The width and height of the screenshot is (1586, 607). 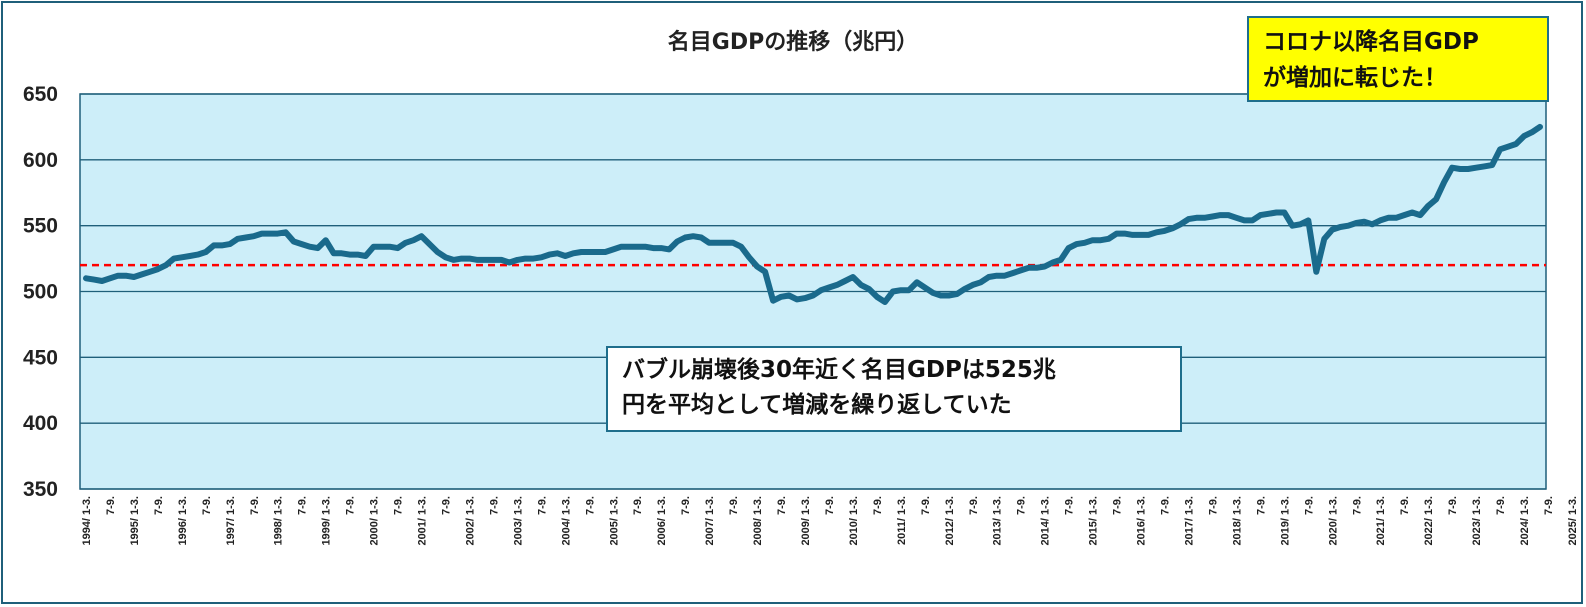 I want to click on x-tick-label: 2010/ 1-3., so click(x=854, y=521).